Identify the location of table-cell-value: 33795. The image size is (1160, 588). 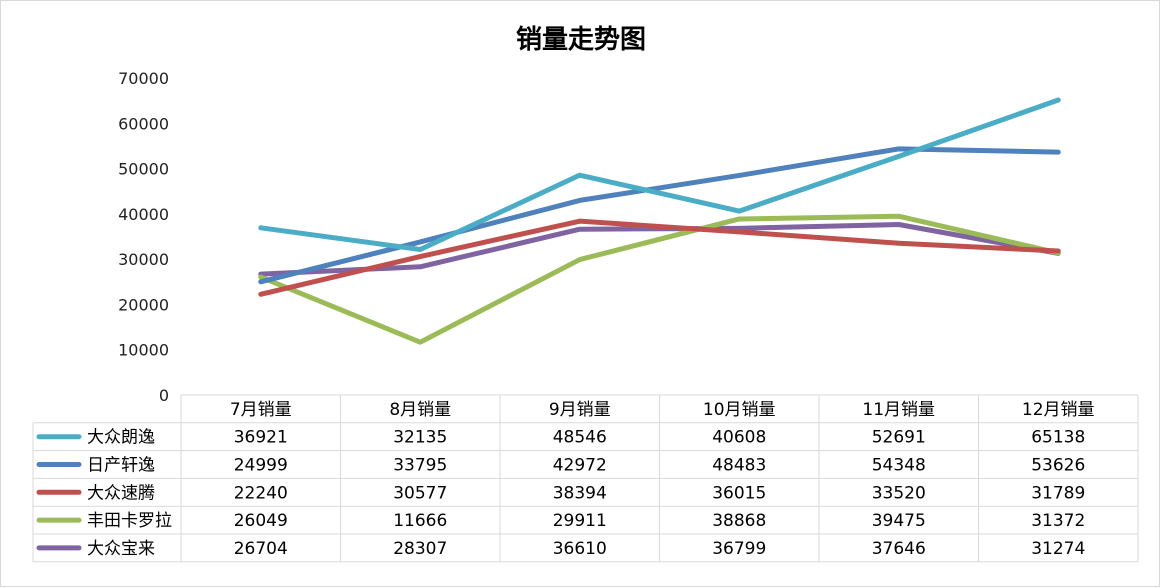
(420, 466).